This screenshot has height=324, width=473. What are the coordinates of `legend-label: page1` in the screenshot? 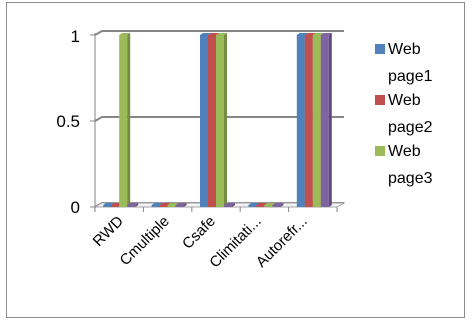 It's located at (410, 76).